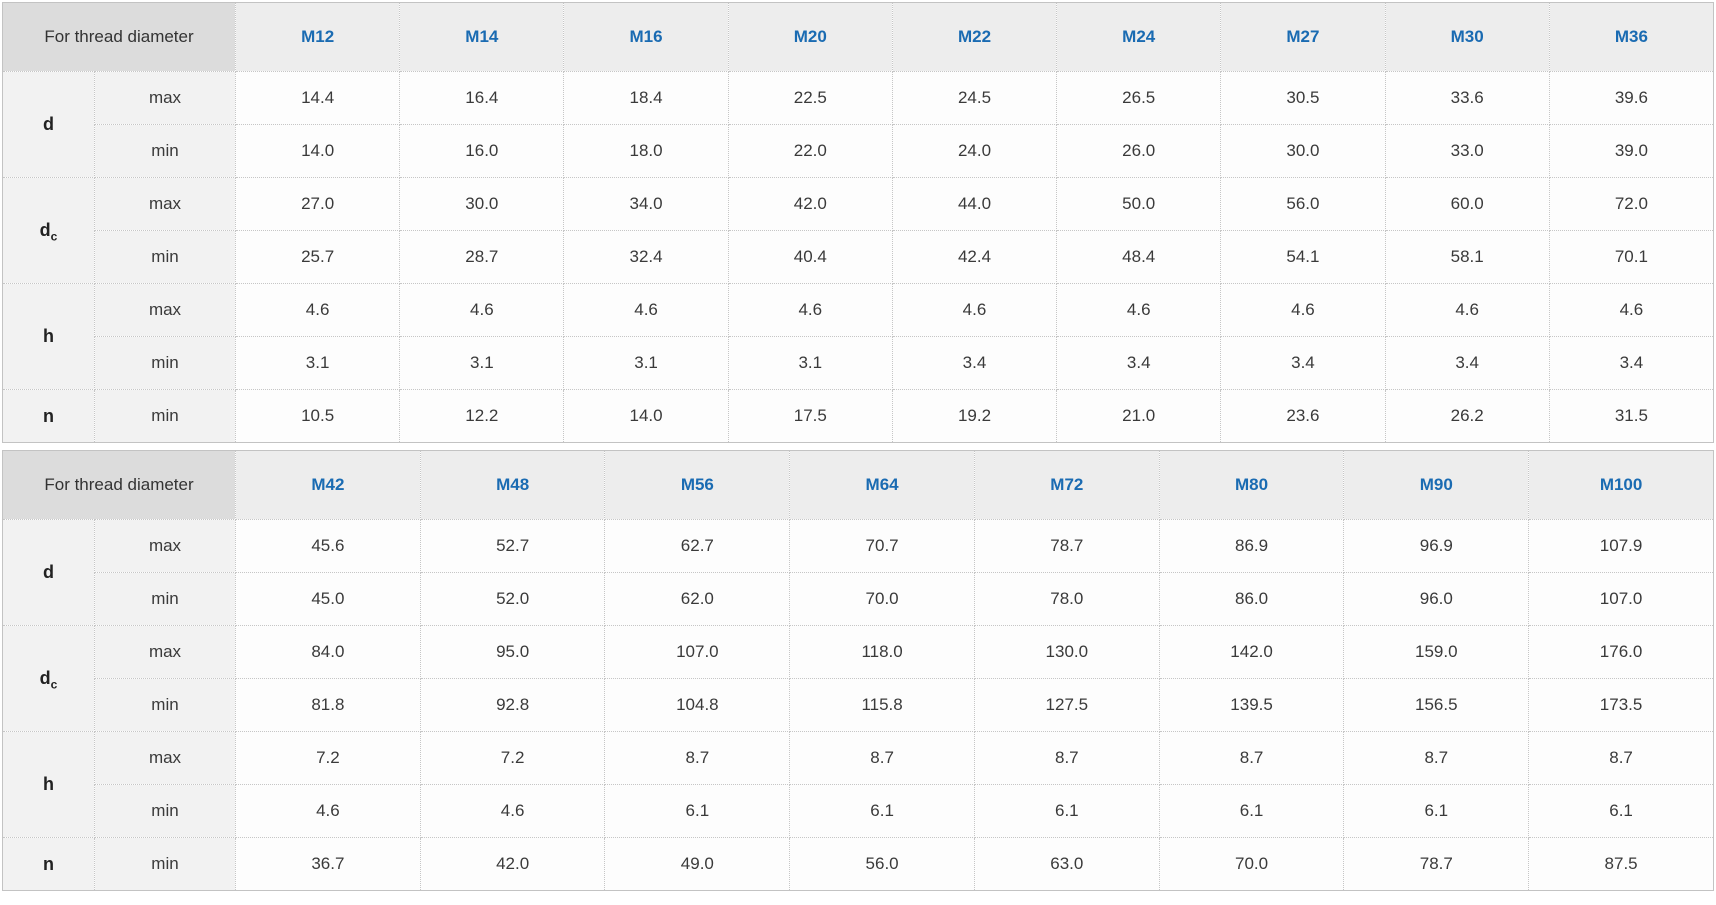 This screenshot has height=905, width=1716. Describe the element at coordinates (1251, 485) in the screenshot. I see `col-header-m80: M80` at that location.